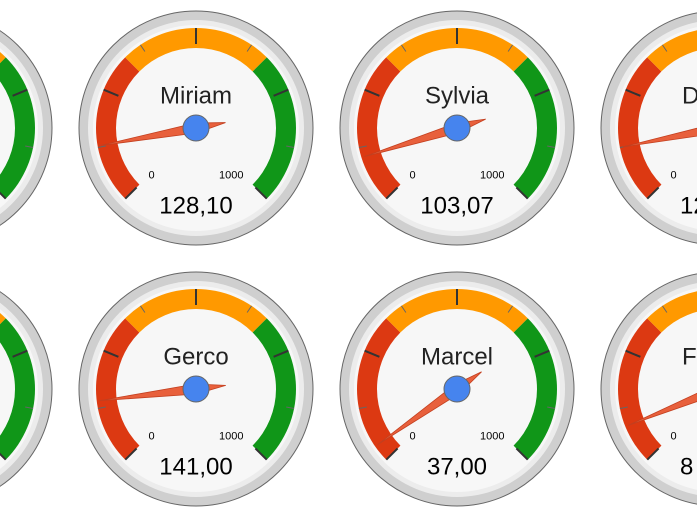  Describe the element at coordinates (686, 466) in the screenshot. I see `gauge-value: 8` at that location.